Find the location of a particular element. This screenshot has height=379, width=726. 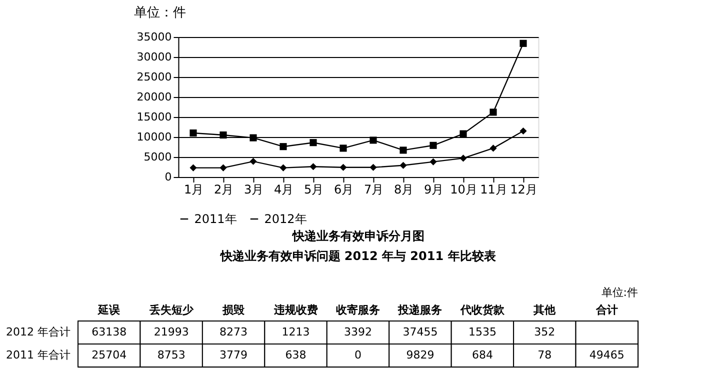

x-tick-label: 12月 is located at coordinates (524, 189).